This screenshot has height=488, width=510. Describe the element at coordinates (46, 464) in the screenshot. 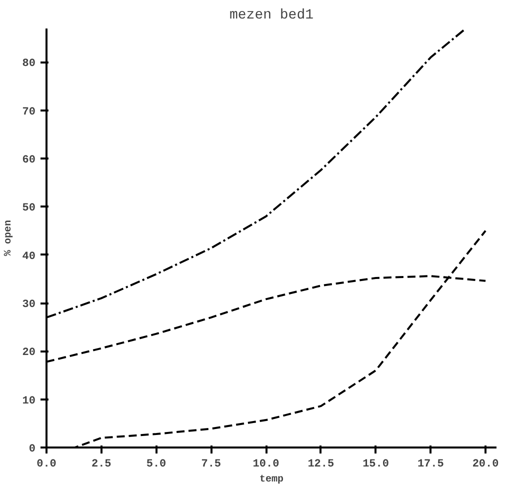

I see `x-tick-label: 0.0` at that location.